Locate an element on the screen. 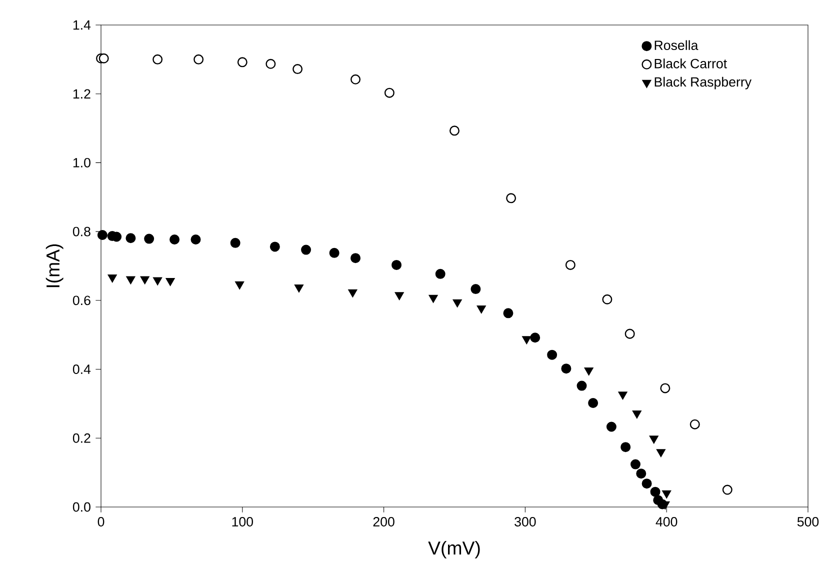  y-axis-title: I(mA) is located at coordinates (55, 266).